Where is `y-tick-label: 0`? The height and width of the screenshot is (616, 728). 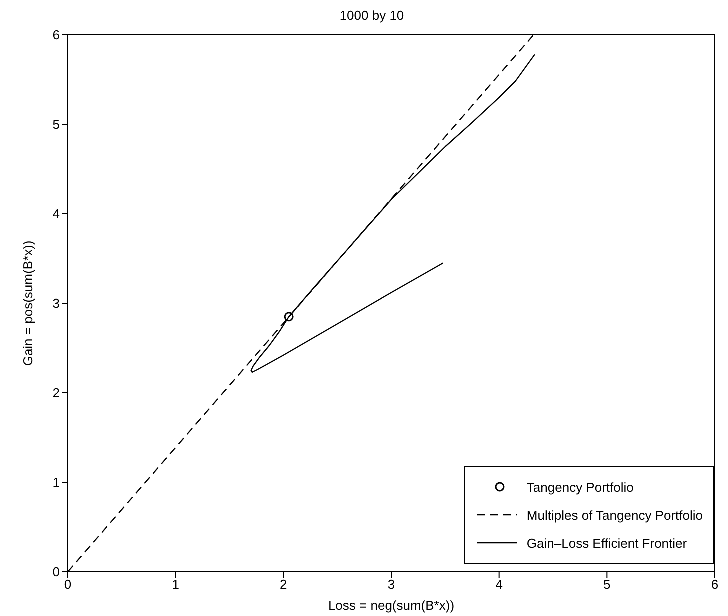
y-tick-label: 0 is located at coordinates (56, 572).